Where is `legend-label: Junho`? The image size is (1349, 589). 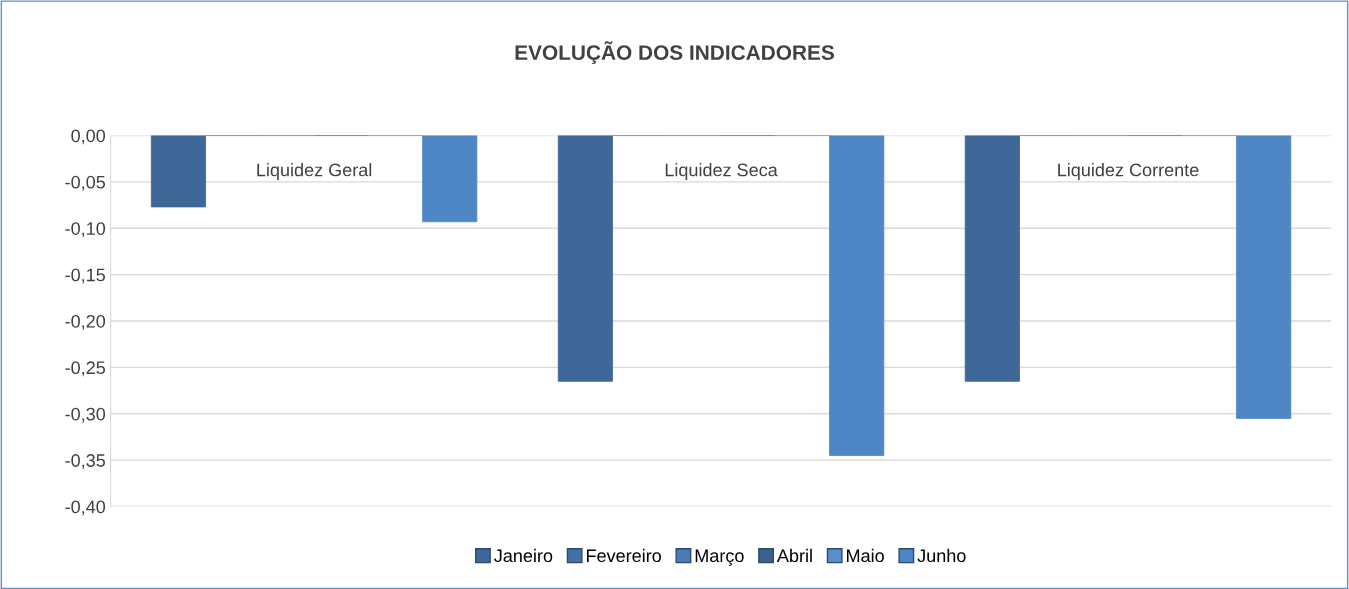
legend-label: Junho is located at coordinates (941, 555).